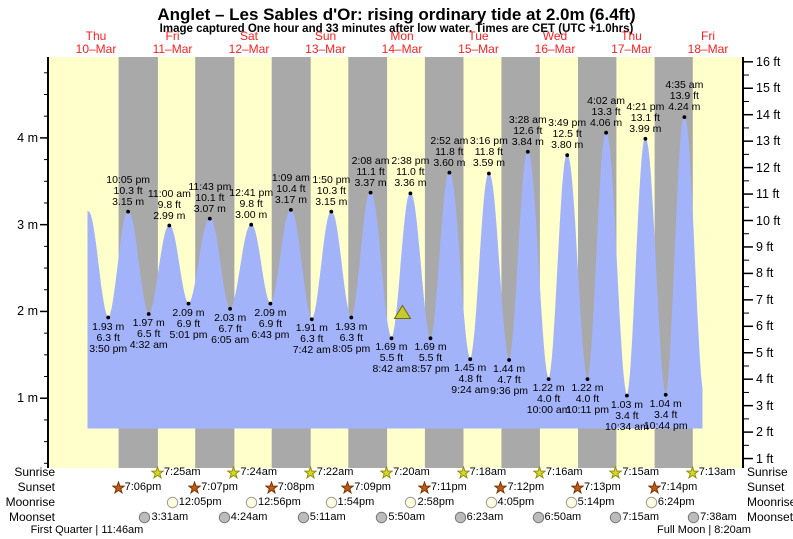 Image resolution: width=793 pixels, height=539 pixels. I want to click on moonset-time: 6:50am, so click(563, 517).